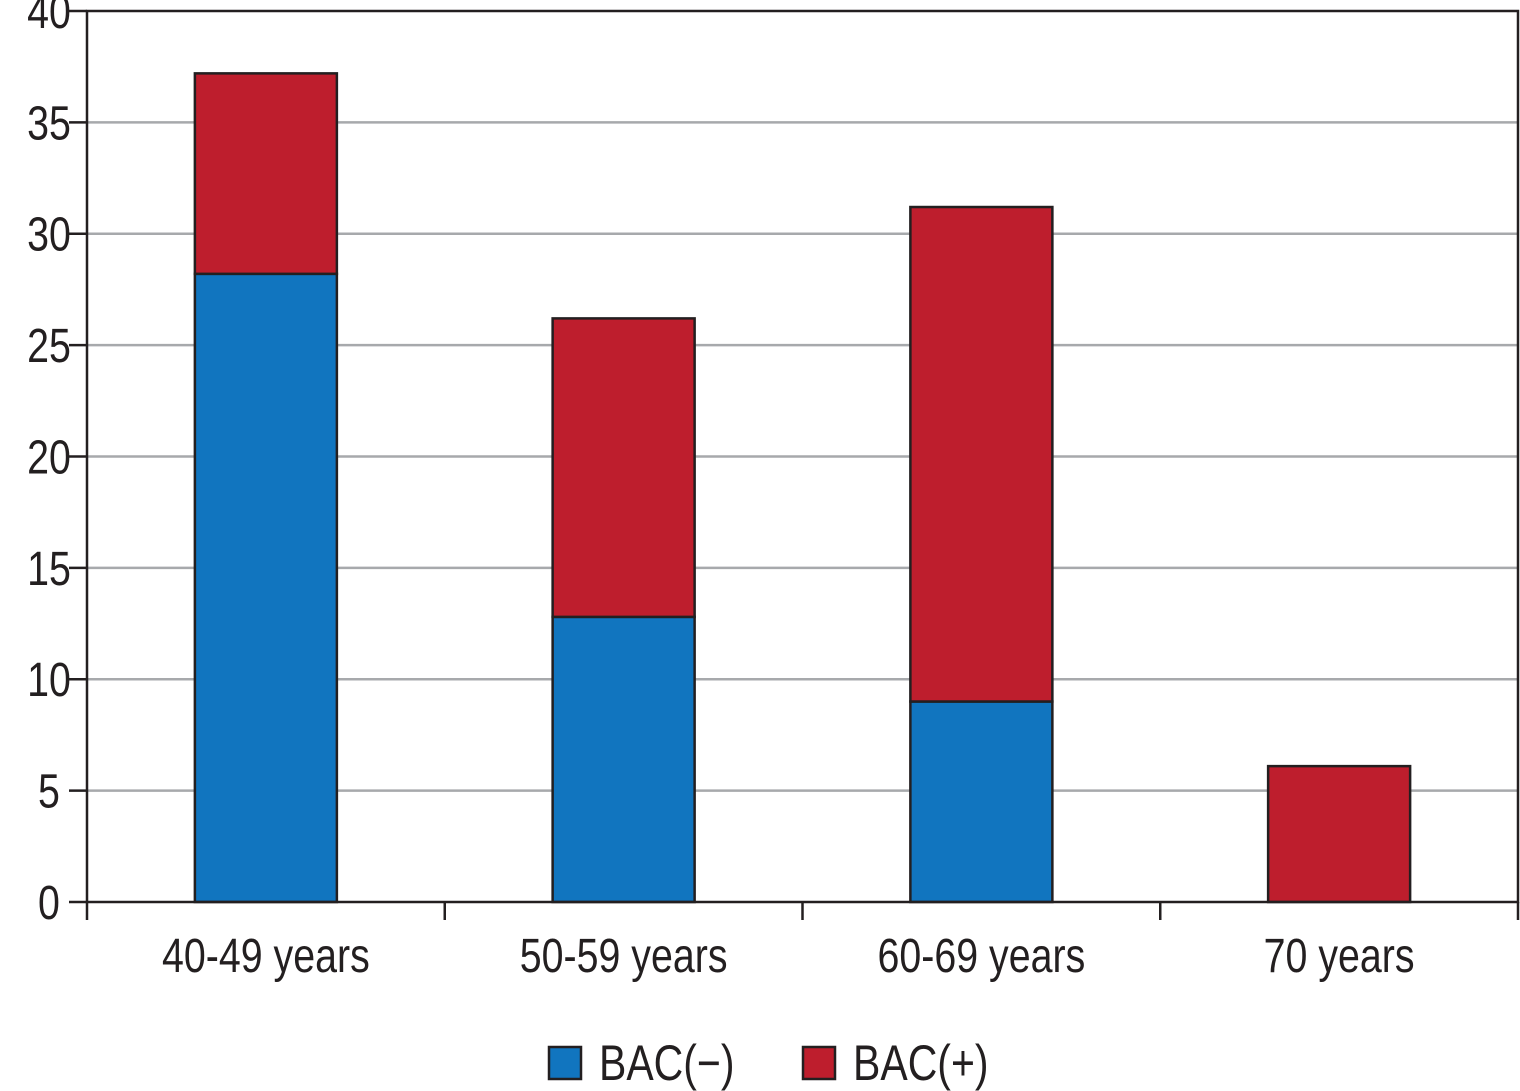  Describe the element at coordinates (49, 903) in the screenshot. I see `y-tick-label: 0` at that location.